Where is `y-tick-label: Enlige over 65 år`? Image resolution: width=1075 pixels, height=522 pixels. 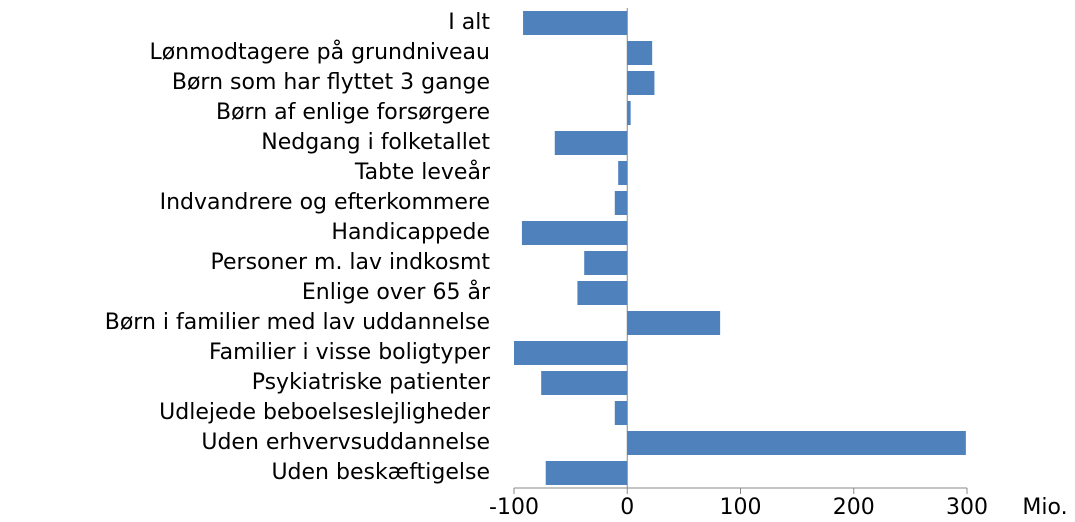
y-tick-label: Enlige over 65 år is located at coordinates (396, 292).